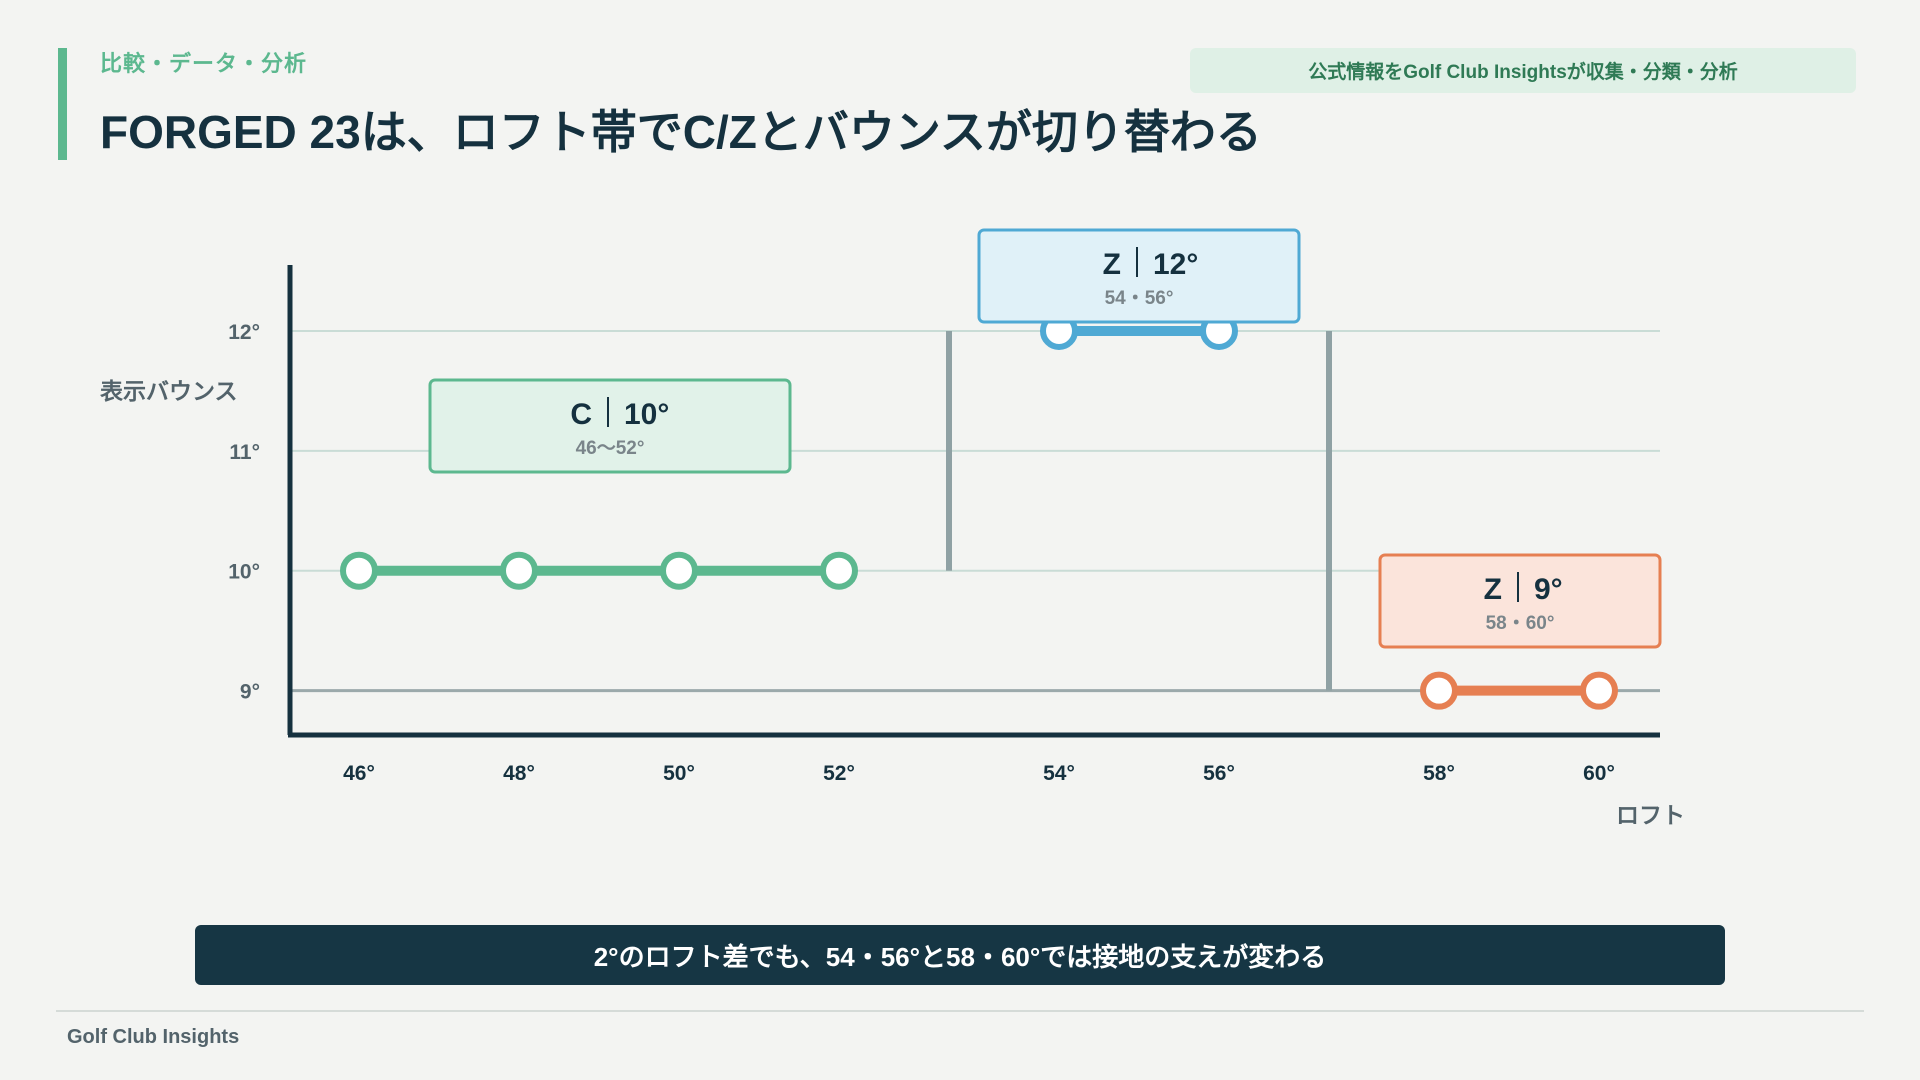 This screenshot has width=1920, height=1080. What do you see at coordinates (1599, 773) in the screenshot?
I see `x-tick-label: 60°` at bounding box center [1599, 773].